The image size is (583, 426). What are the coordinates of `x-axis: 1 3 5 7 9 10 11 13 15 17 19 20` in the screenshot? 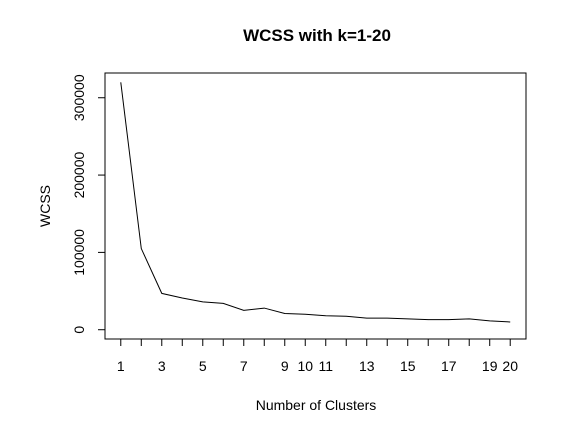 It's located at (317, 356).